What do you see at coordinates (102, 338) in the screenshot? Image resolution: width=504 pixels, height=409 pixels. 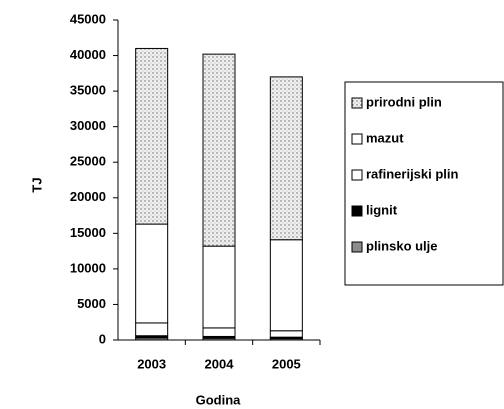 I see `y-tick-label: 0` at bounding box center [102, 338].